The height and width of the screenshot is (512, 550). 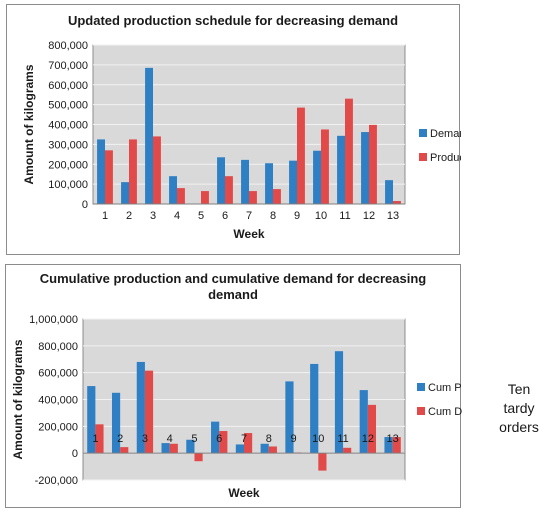 What do you see at coordinates (53, 320) in the screenshot?
I see `y-tick-label: 1,000,000` at bounding box center [53, 320].